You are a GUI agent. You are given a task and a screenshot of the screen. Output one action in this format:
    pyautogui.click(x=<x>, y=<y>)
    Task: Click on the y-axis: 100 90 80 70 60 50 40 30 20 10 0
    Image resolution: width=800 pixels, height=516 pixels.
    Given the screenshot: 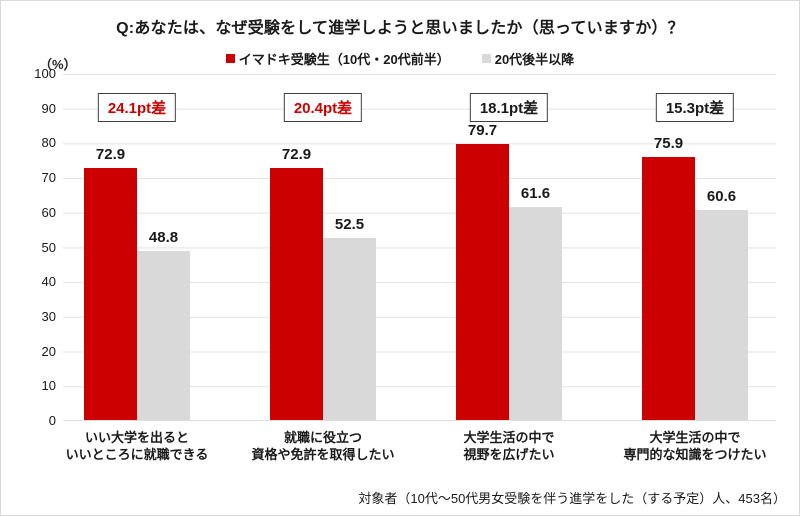 What is the action you would take?
    pyautogui.click(x=28, y=247)
    